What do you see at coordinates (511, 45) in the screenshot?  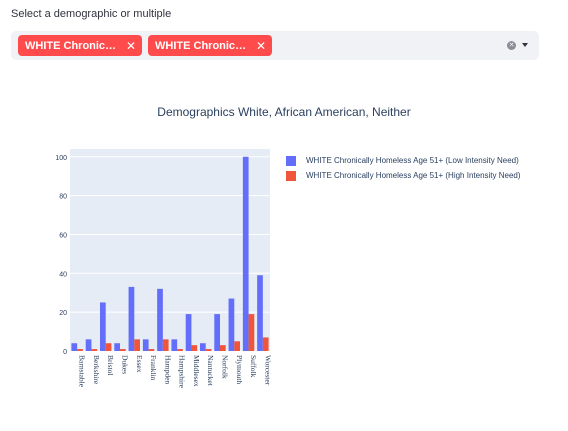 I see `clear-all-icon: ✕` at bounding box center [511, 45].